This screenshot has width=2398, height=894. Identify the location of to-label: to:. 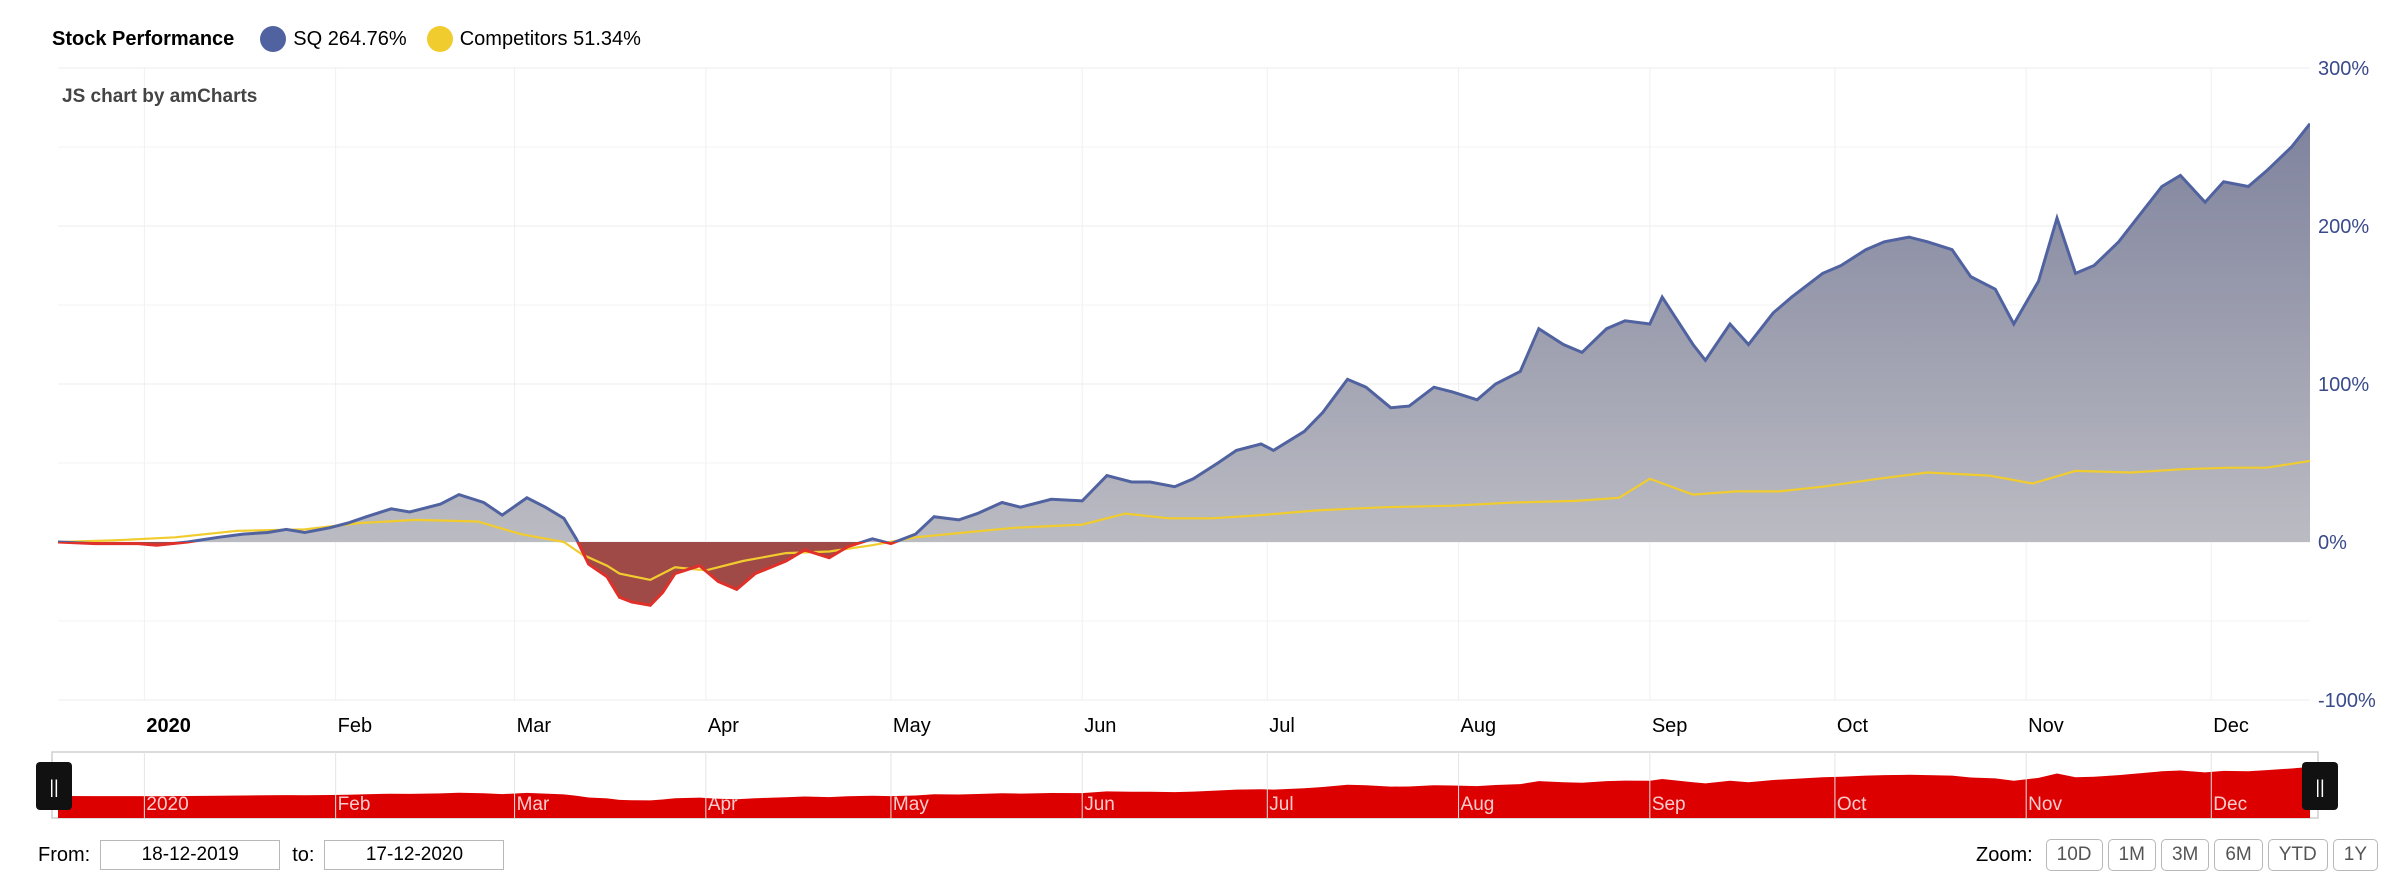
(303, 854).